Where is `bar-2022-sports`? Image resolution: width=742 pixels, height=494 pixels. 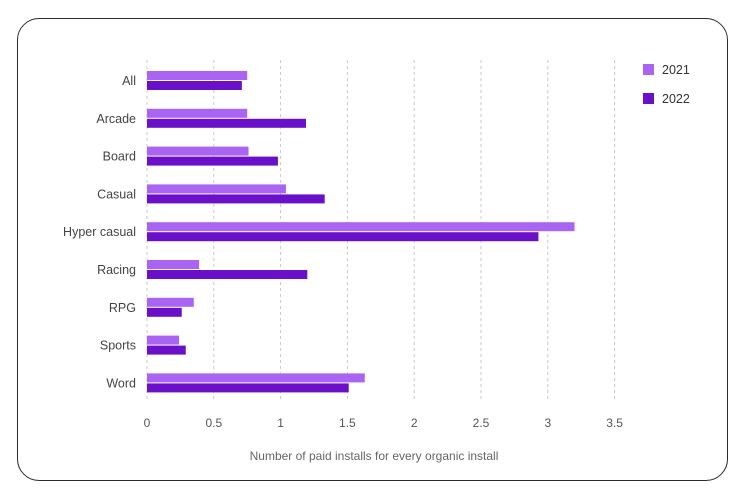 bar-2022-sports is located at coordinates (166, 350).